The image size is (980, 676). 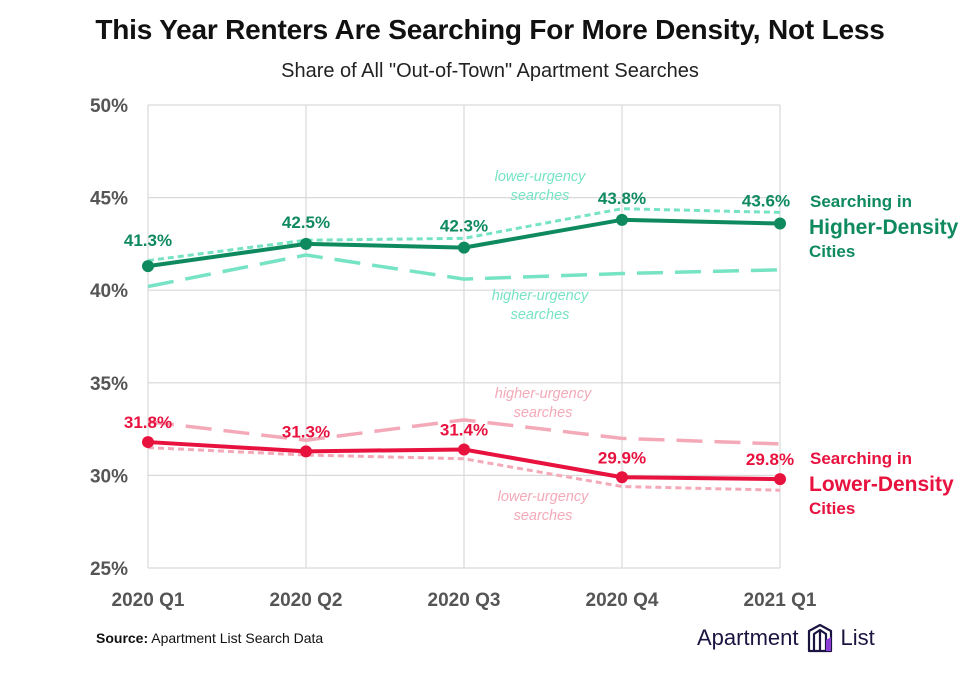 What do you see at coordinates (109, 476) in the screenshot?
I see `y-tick-label: 30%` at bounding box center [109, 476].